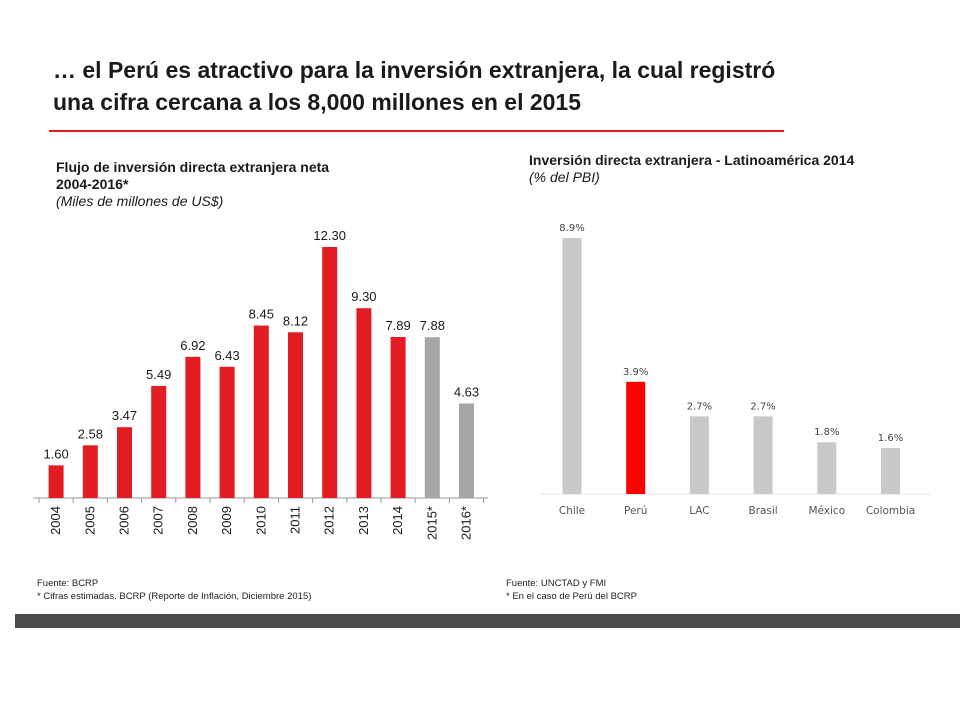 Image resolution: width=960 pixels, height=720 pixels. What do you see at coordinates (397, 325) in the screenshot?
I see `fdi-value-label: 7.89` at bounding box center [397, 325].